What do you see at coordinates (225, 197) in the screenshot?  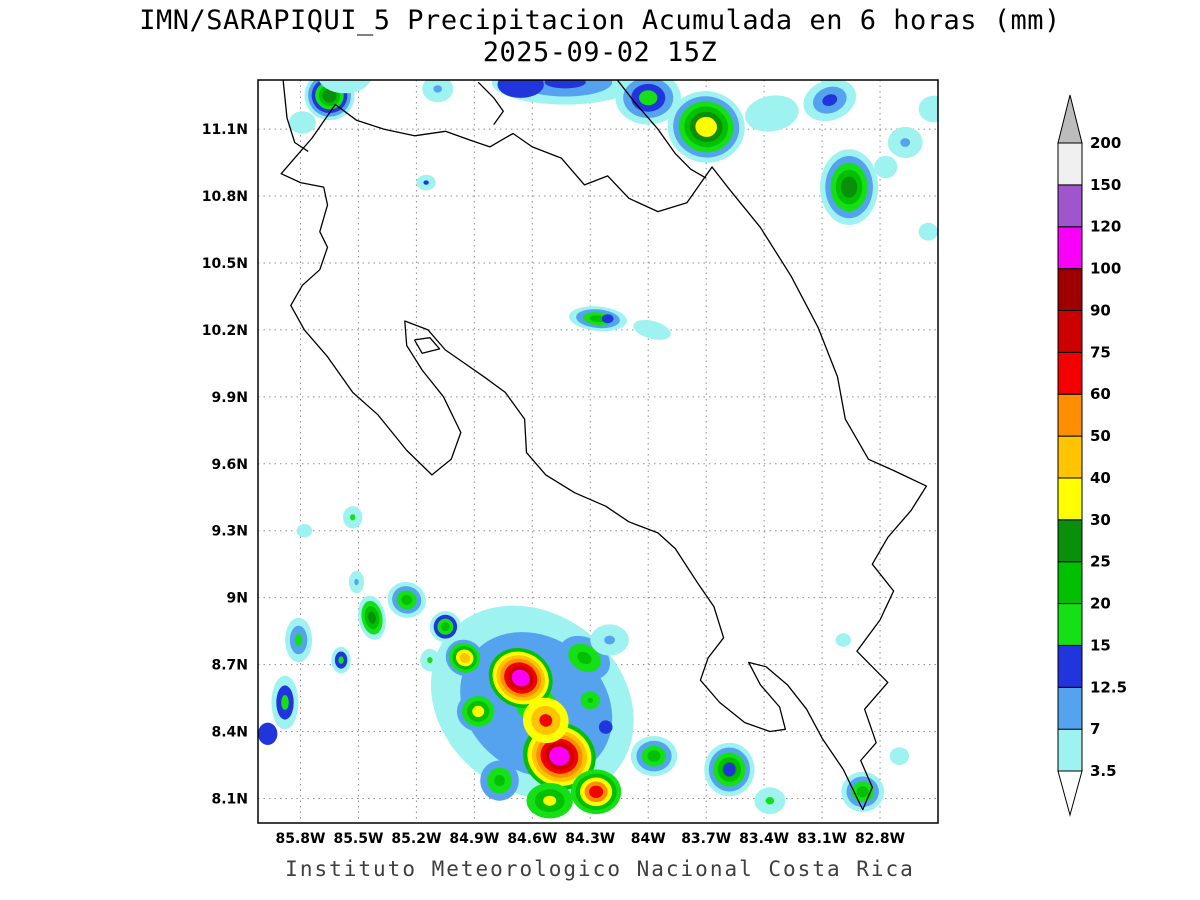 I see `lat-tick-label: 10.8N` at bounding box center [225, 197].